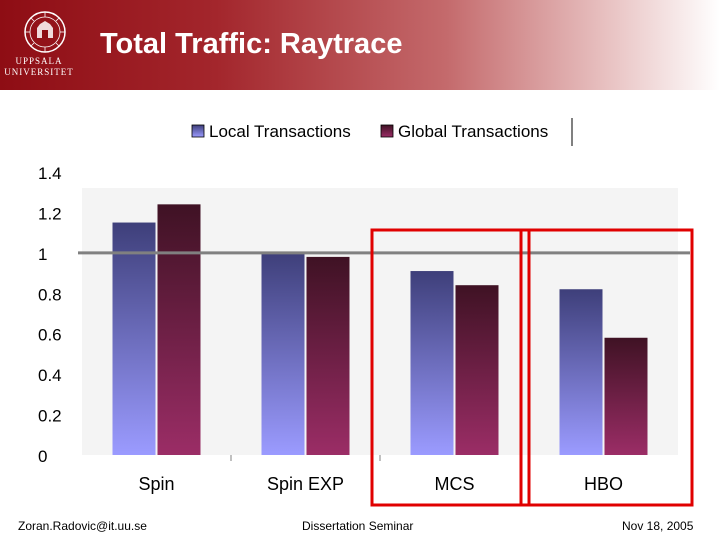 This screenshot has height=540, width=720. What do you see at coordinates (280, 131) in the screenshot?
I see `legend-label: Local Transactions` at bounding box center [280, 131].